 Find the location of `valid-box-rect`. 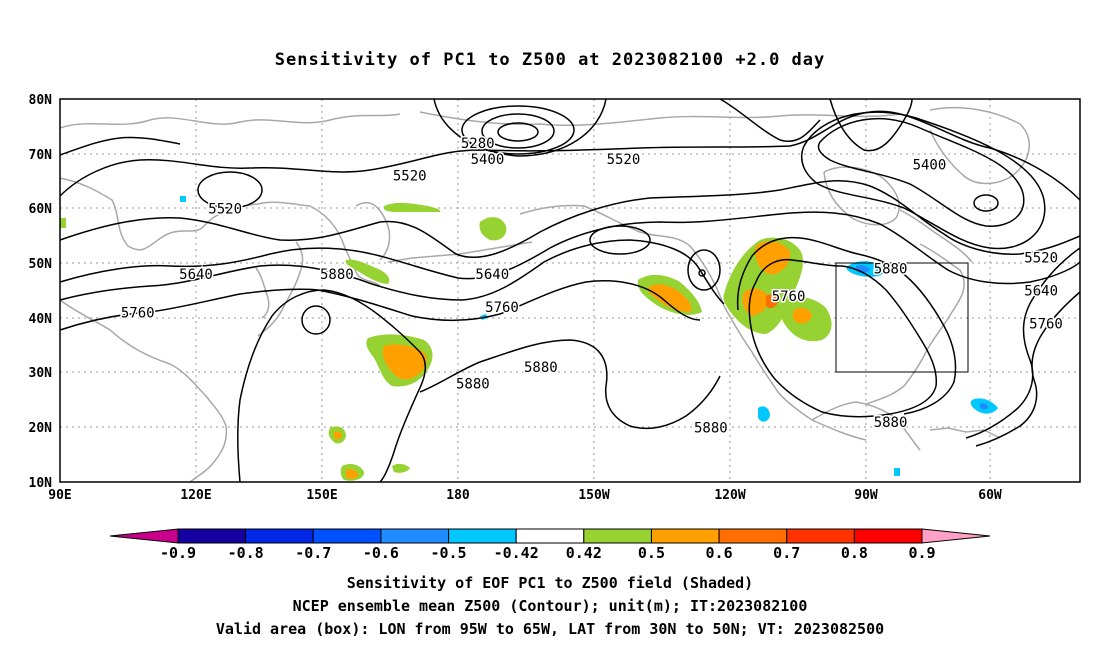

valid-box-rect is located at coordinates (902, 317).